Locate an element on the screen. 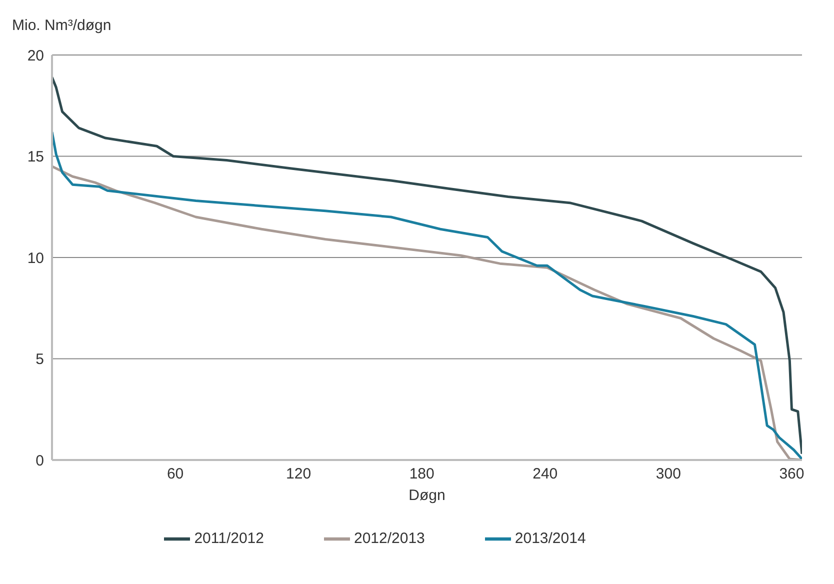 The image size is (834, 584). y-tick-label: 20 is located at coordinates (35, 55).